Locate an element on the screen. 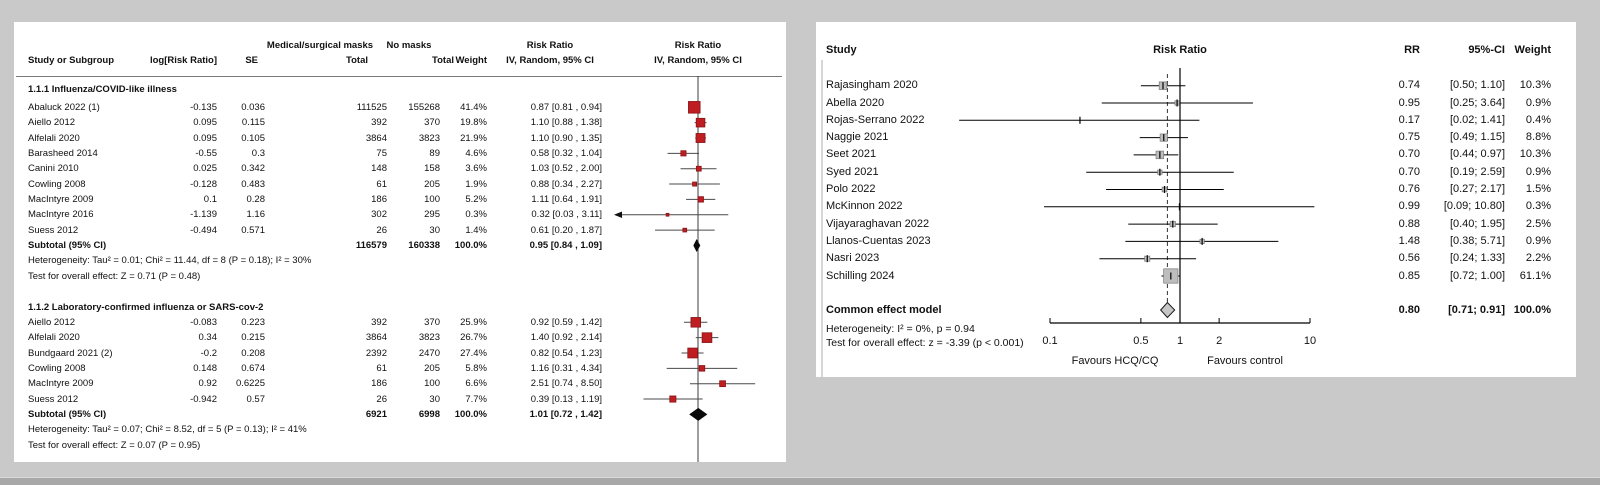 This screenshot has height=485, width=1600. se: 0.57 is located at coordinates (256, 399).